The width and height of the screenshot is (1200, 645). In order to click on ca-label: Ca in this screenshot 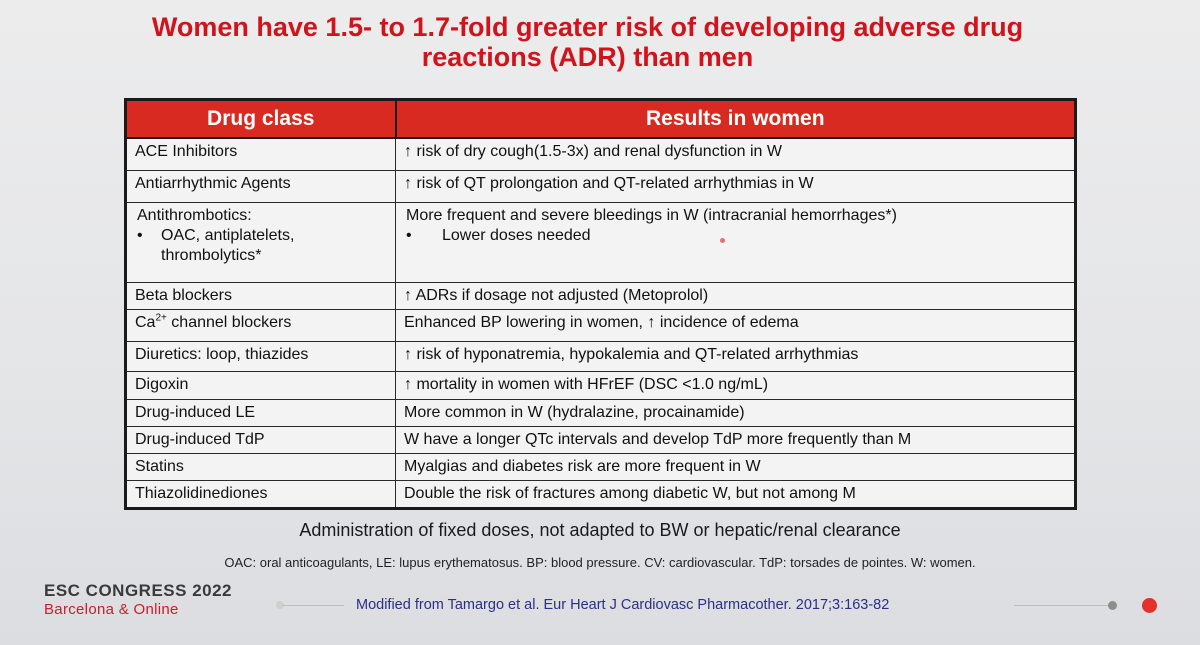, I will do `click(145, 322)`.